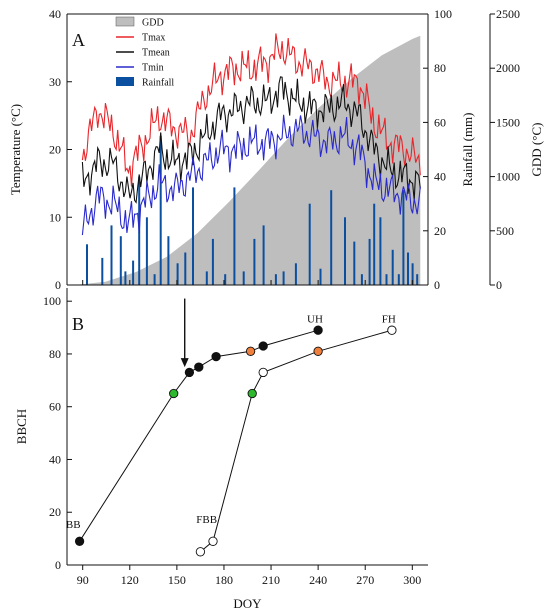 The image size is (550, 614). I want to click on doy-axis-label: DOY, so click(247, 603).